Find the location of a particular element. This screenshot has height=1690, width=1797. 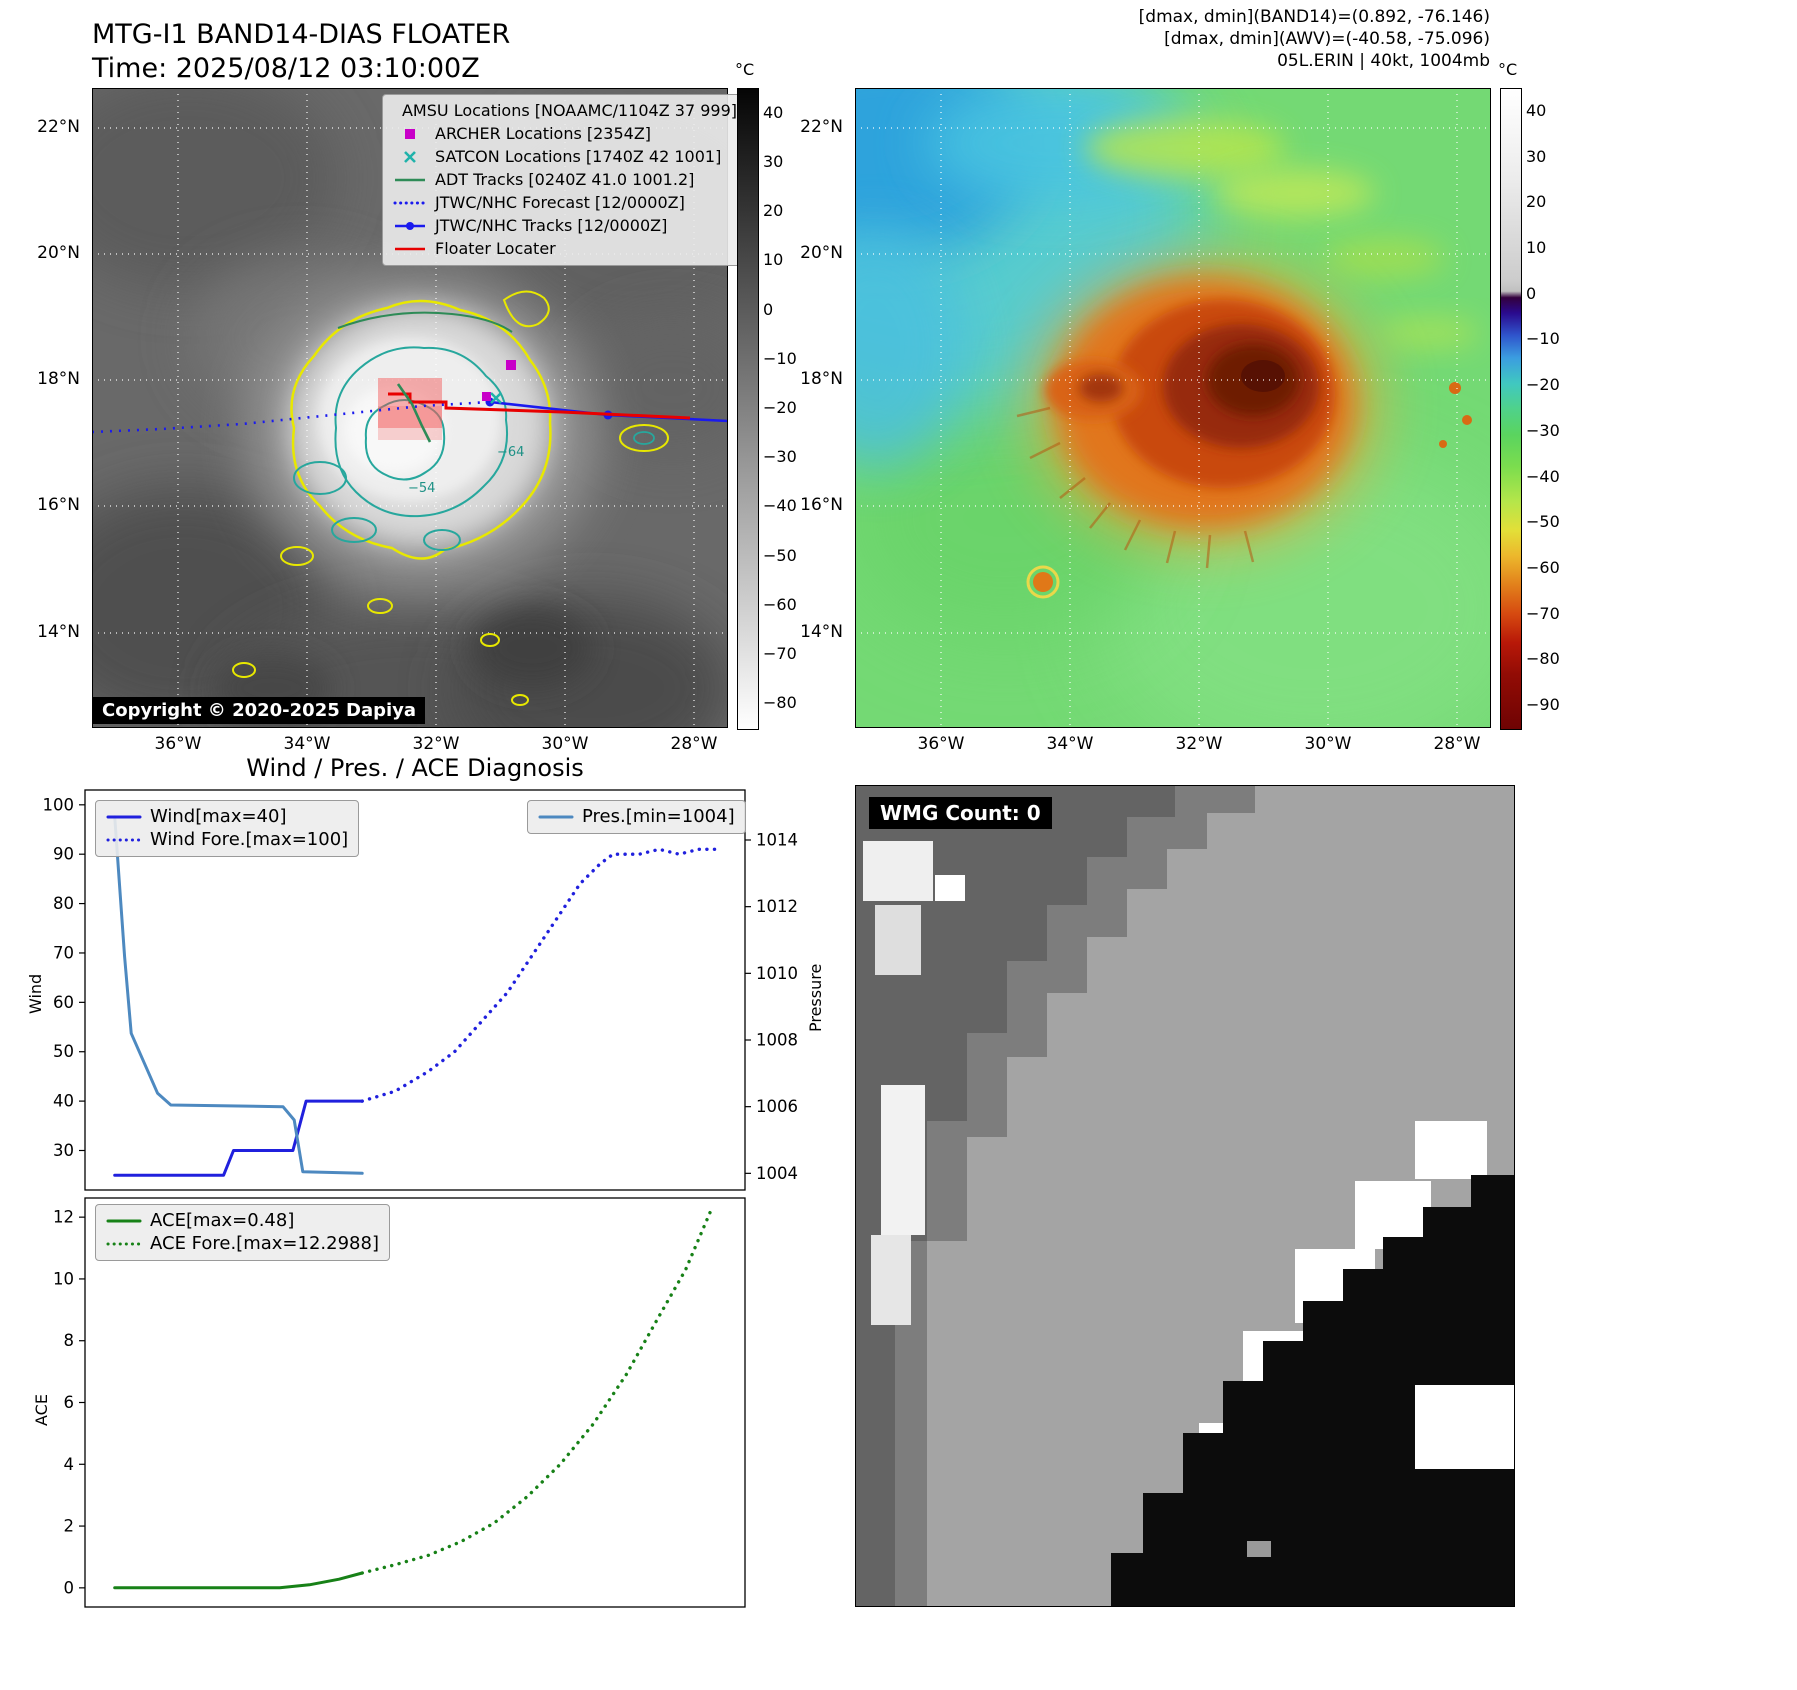

teal-contour is located at coordinates (421, 432).